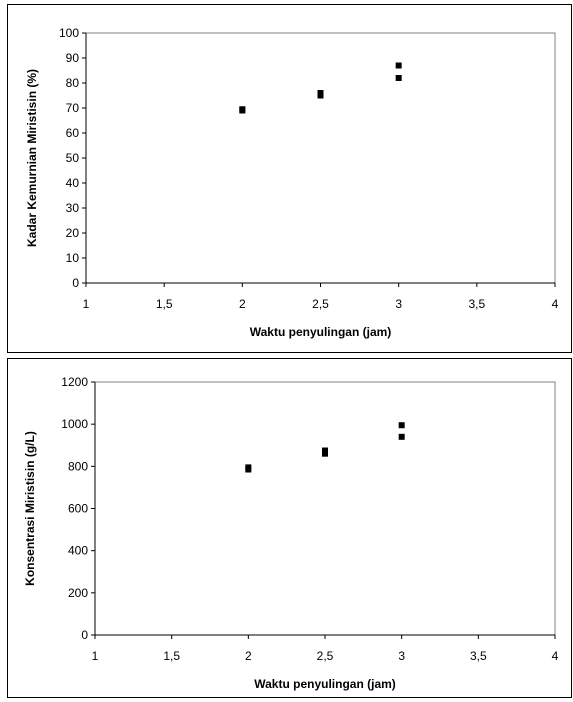 The image size is (573, 702). What do you see at coordinates (73, 58) in the screenshot?
I see `y-tick-label: 90` at bounding box center [73, 58].